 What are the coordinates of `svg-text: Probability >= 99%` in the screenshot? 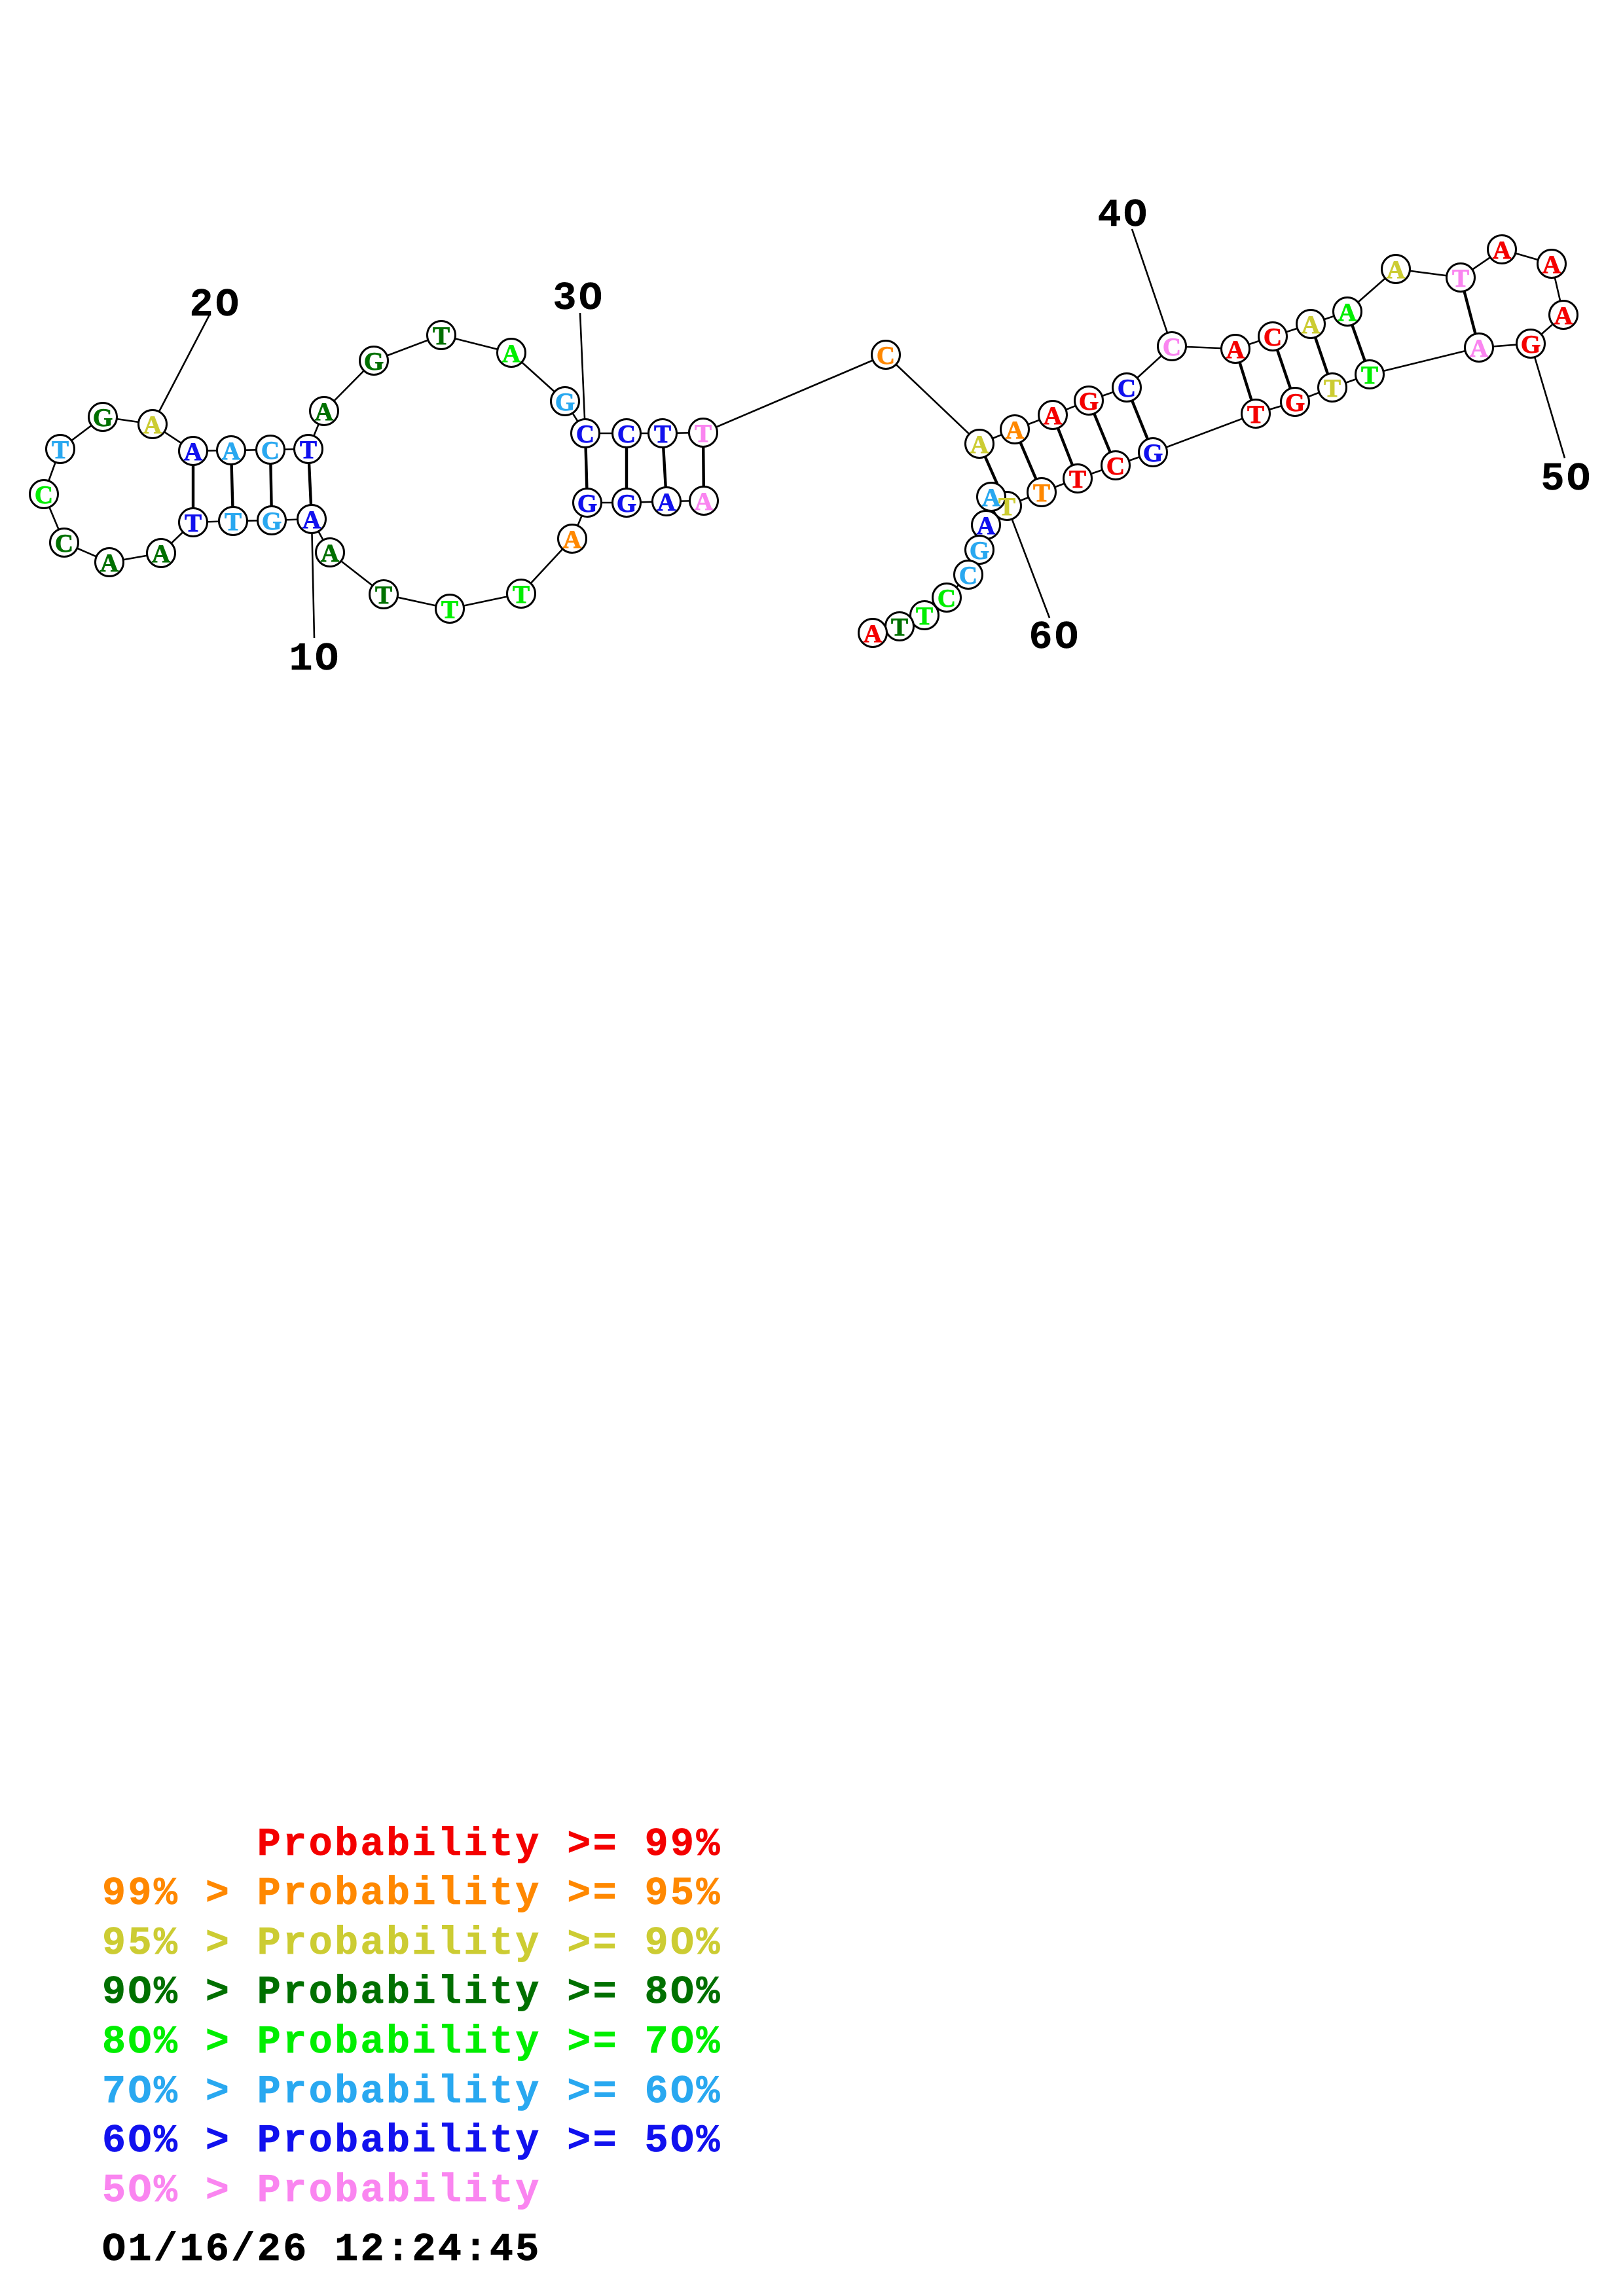 It's located at (412, 1845).